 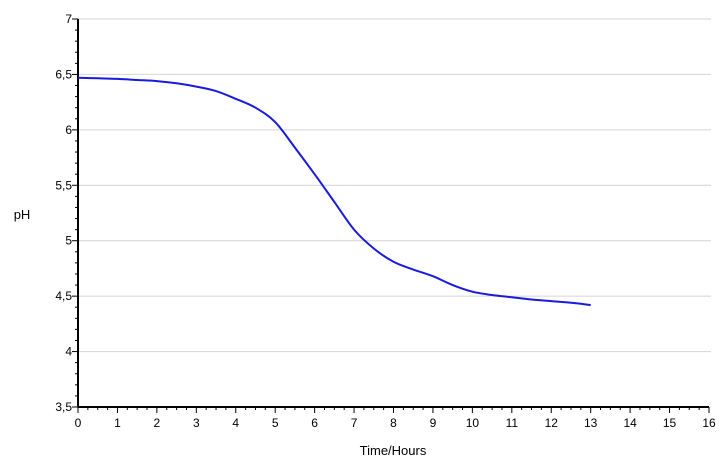 I want to click on x-tick-label: 13, so click(x=591, y=423).